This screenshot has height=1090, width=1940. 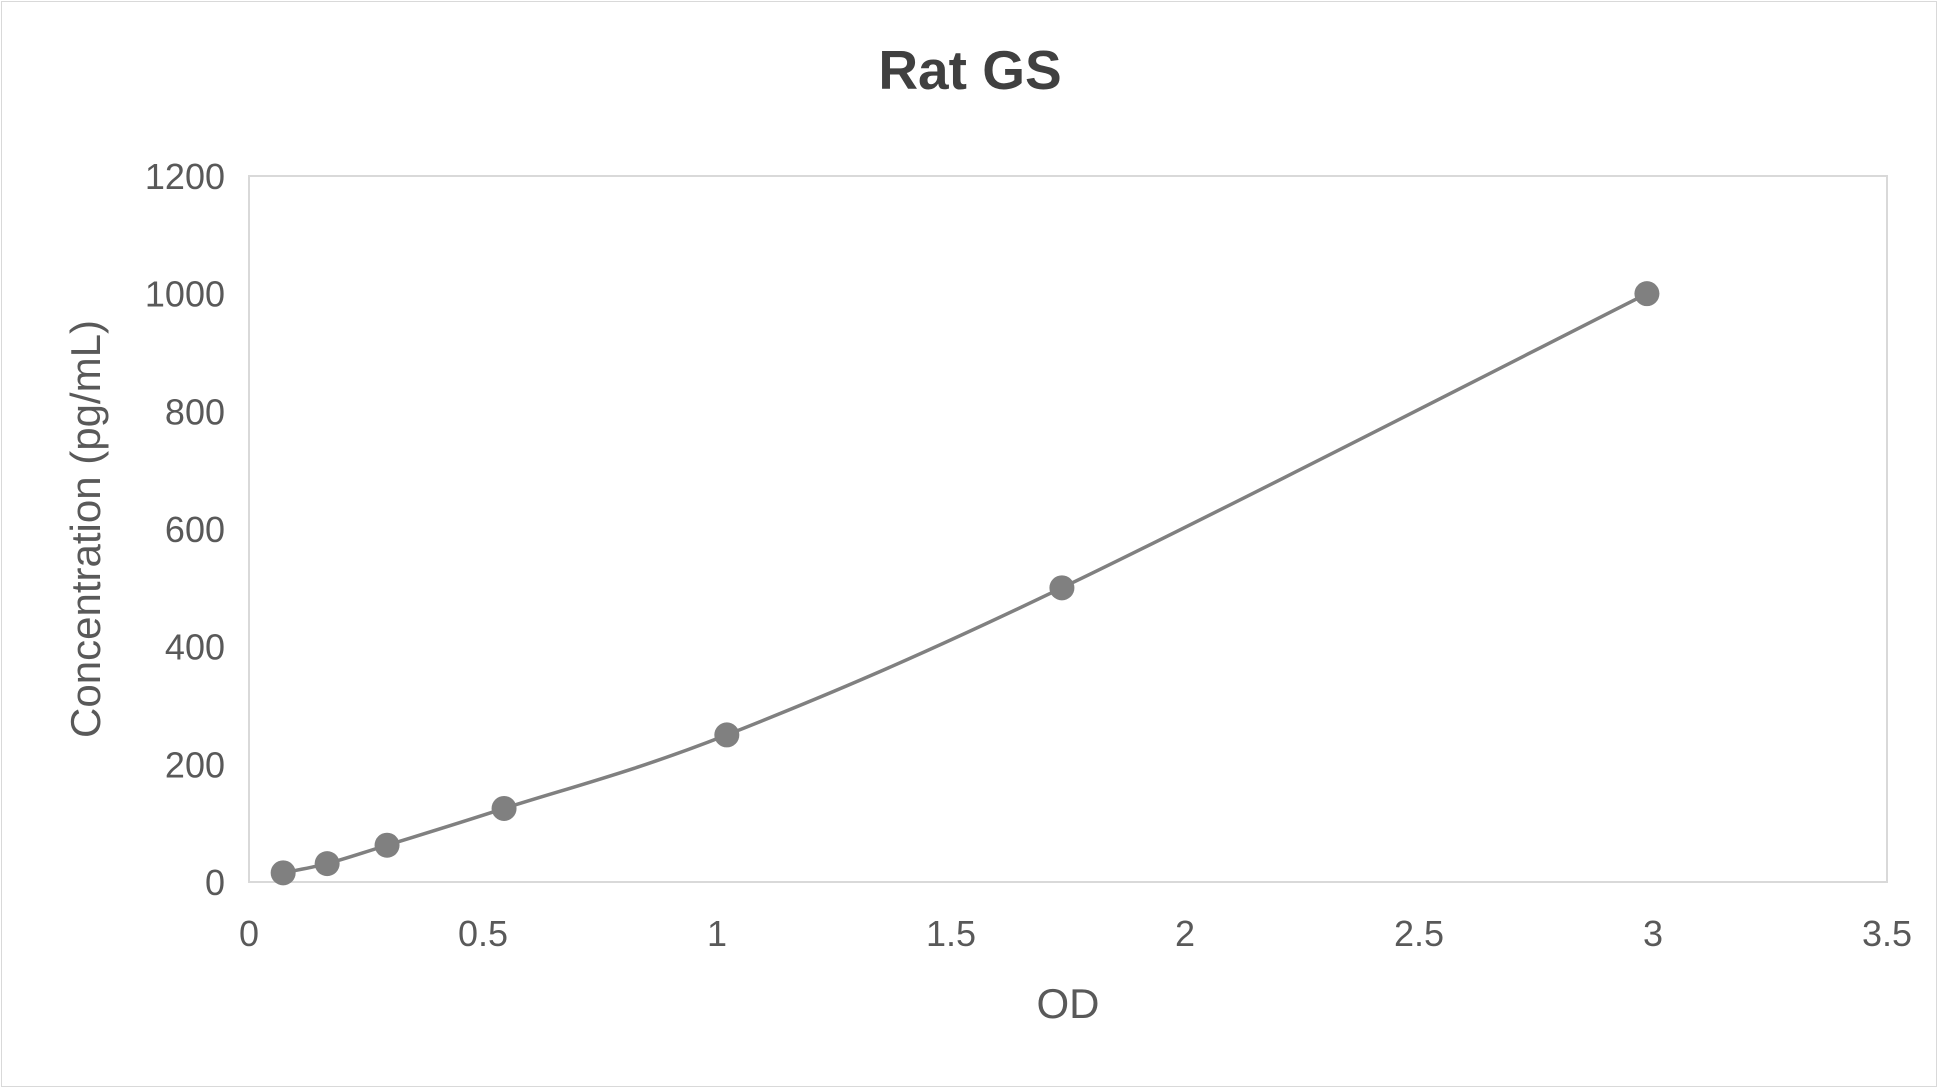 What do you see at coordinates (185, 294) in the screenshot?
I see `y-tick-label: 1000` at bounding box center [185, 294].